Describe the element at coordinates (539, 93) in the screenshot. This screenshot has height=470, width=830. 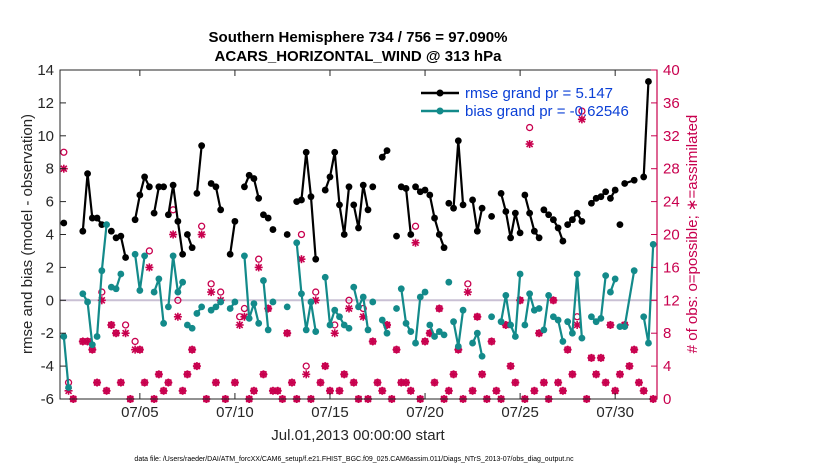
I see `legend-rmse-label: rmse grand pr = 5.147` at that location.